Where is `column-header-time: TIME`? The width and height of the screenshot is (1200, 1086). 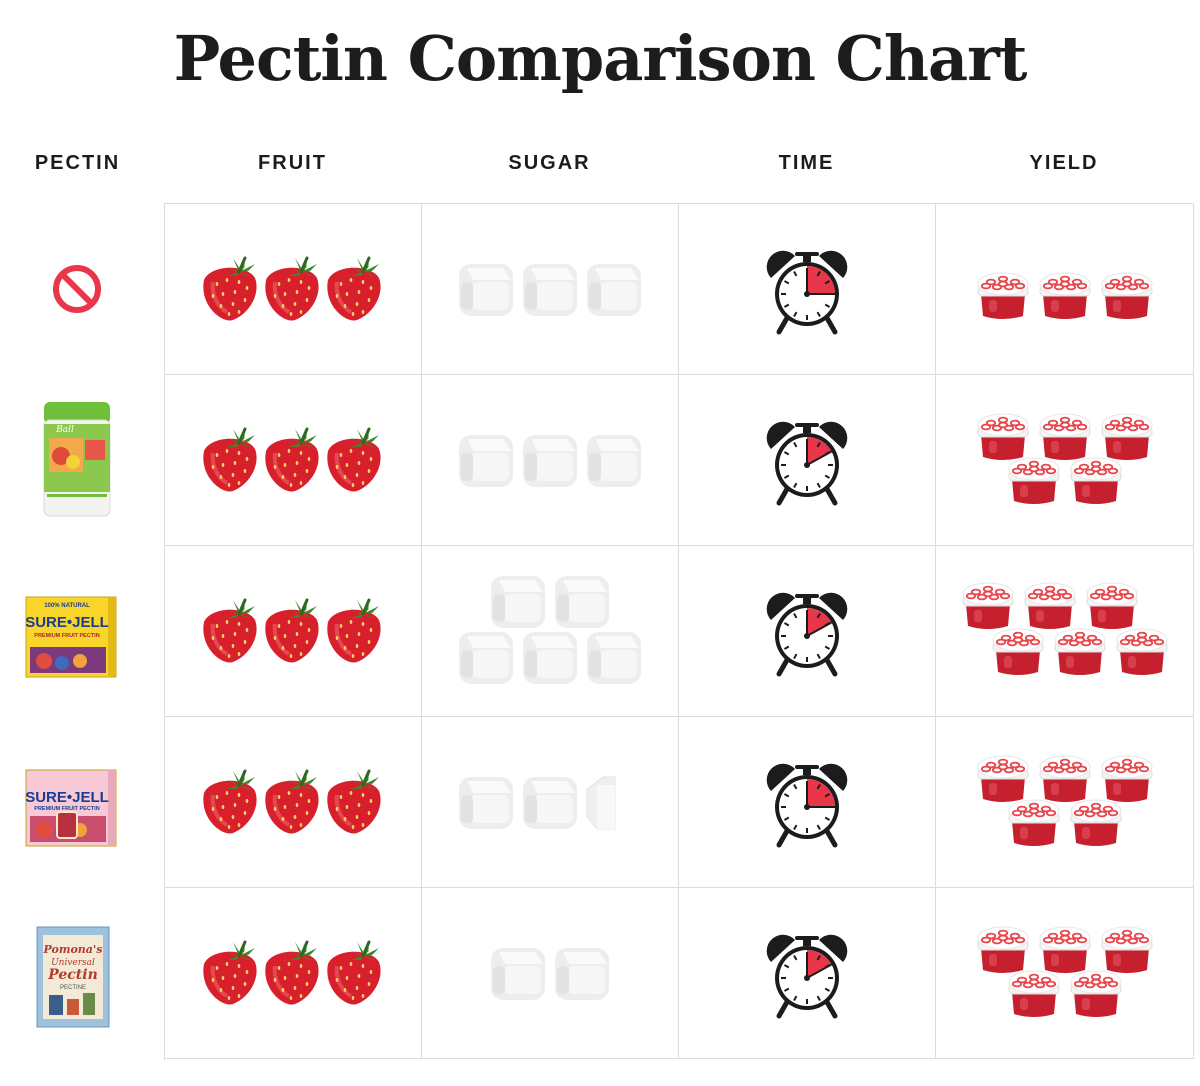 column-header-time: TIME is located at coordinates (806, 163).